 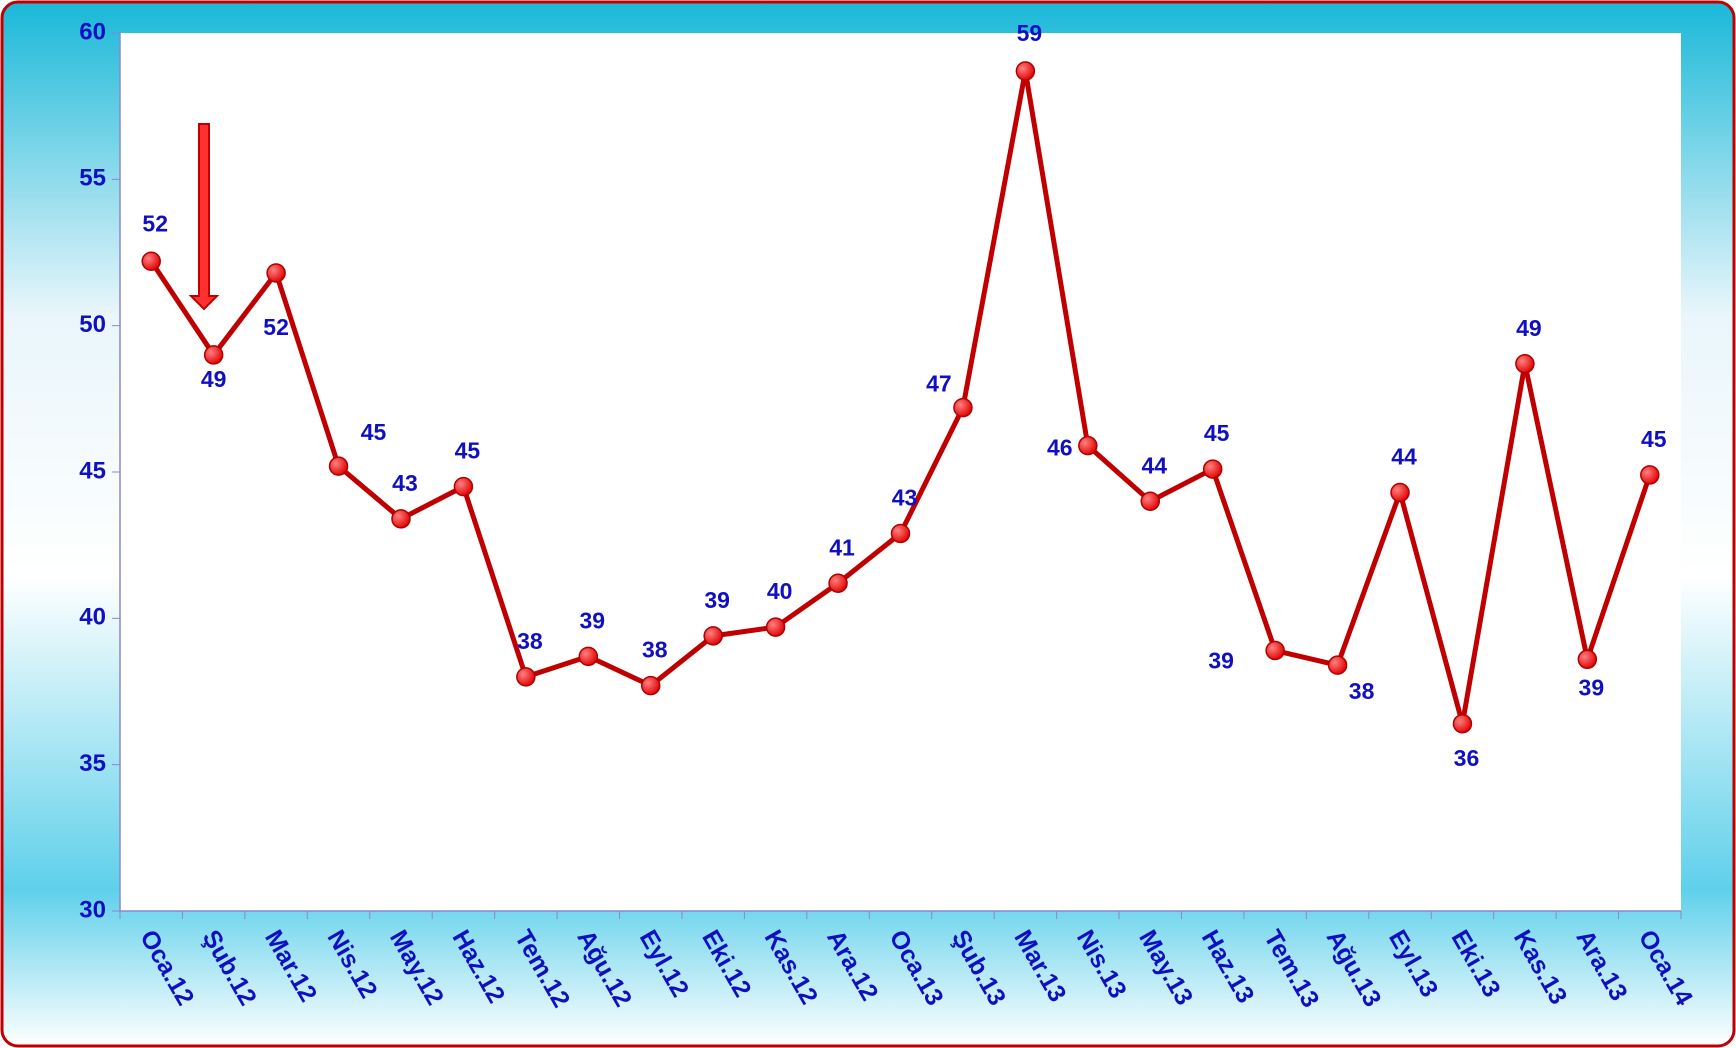 What do you see at coordinates (92, 763) in the screenshot?
I see `y-tick-label: 35` at bounding box center [92, 763].